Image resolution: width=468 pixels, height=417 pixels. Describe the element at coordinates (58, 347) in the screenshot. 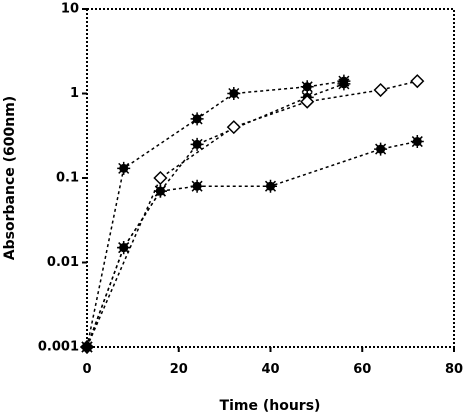

I see `y-tick-label: 0.001` at that location.